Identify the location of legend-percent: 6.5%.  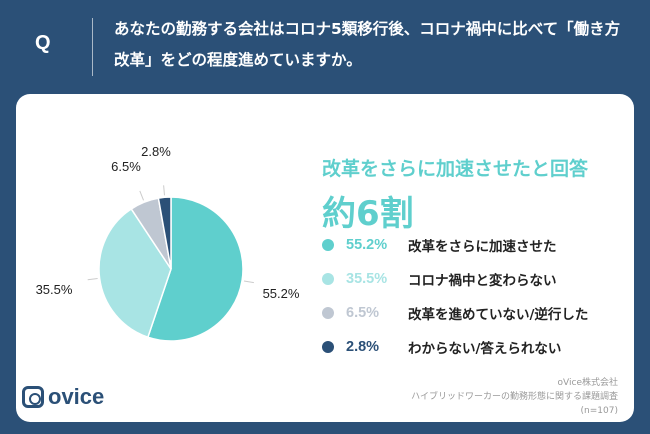
(363, 313).